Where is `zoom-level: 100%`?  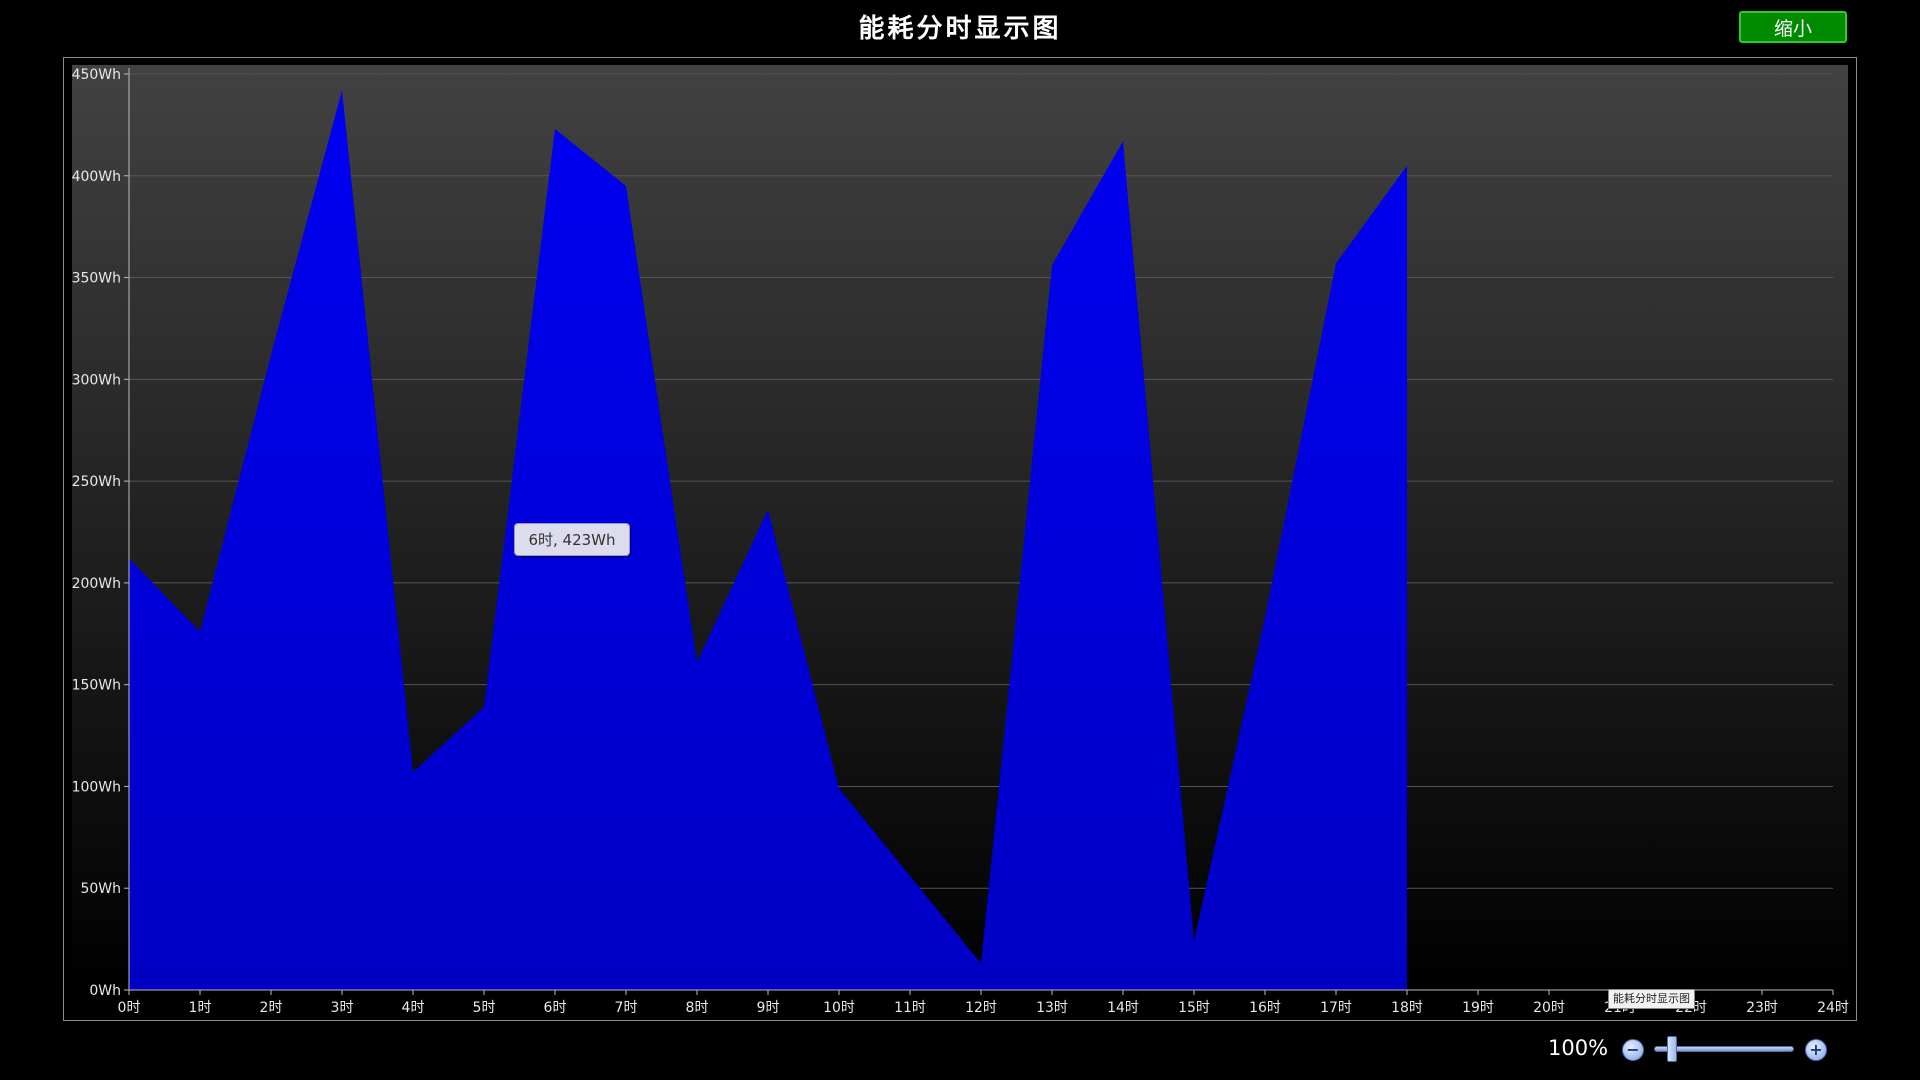 zoom-level: 100% is located at coordinates (1578, 1048).